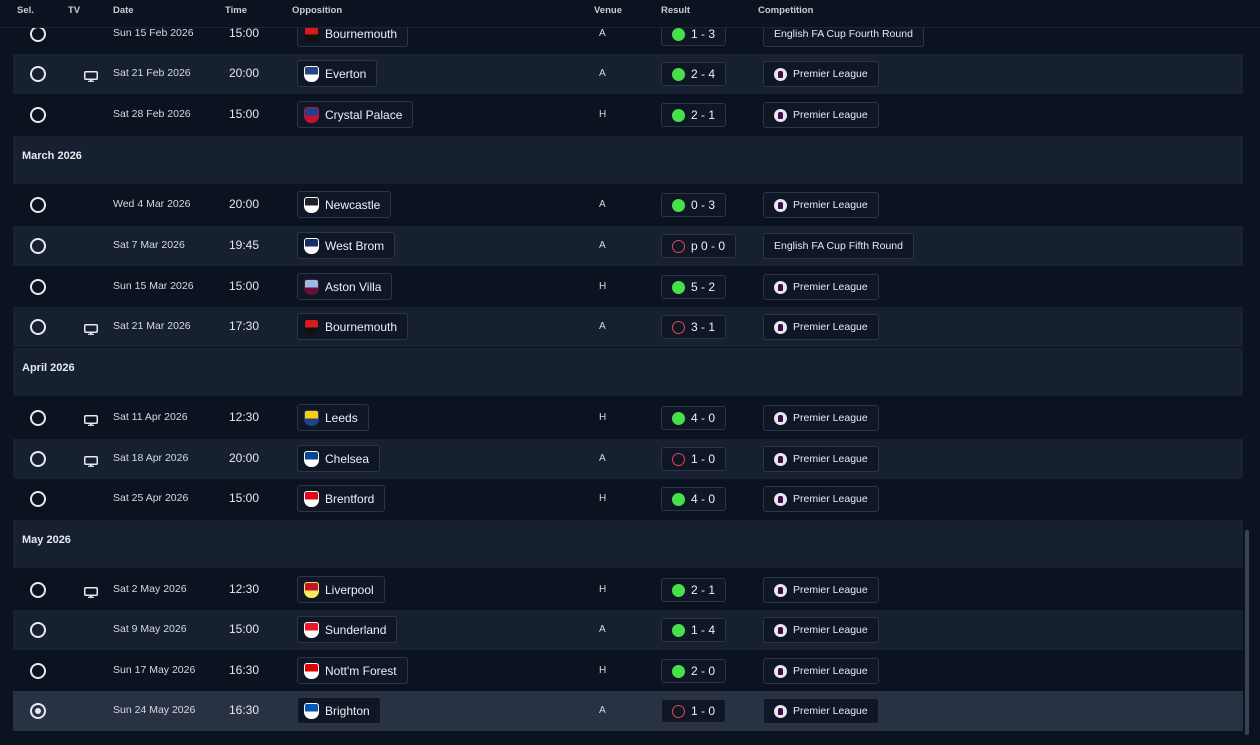  What do you see at coordinates (694, 671) in the screenshot?
I see `result-badge: 2 - 0` at bounding box center [694, 671].